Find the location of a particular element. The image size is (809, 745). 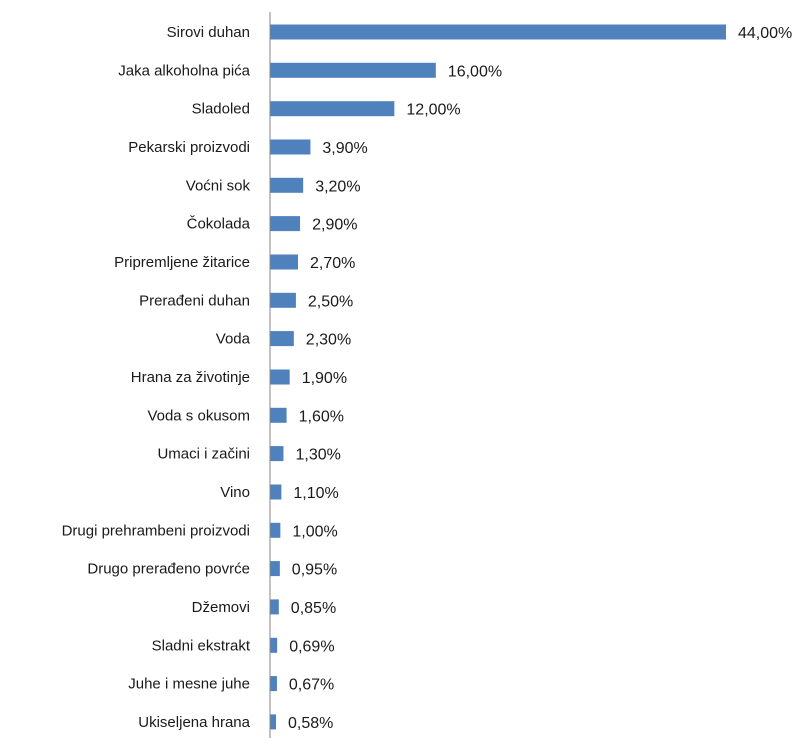

value-label: 1,90% is located at coordinates (324, 378).